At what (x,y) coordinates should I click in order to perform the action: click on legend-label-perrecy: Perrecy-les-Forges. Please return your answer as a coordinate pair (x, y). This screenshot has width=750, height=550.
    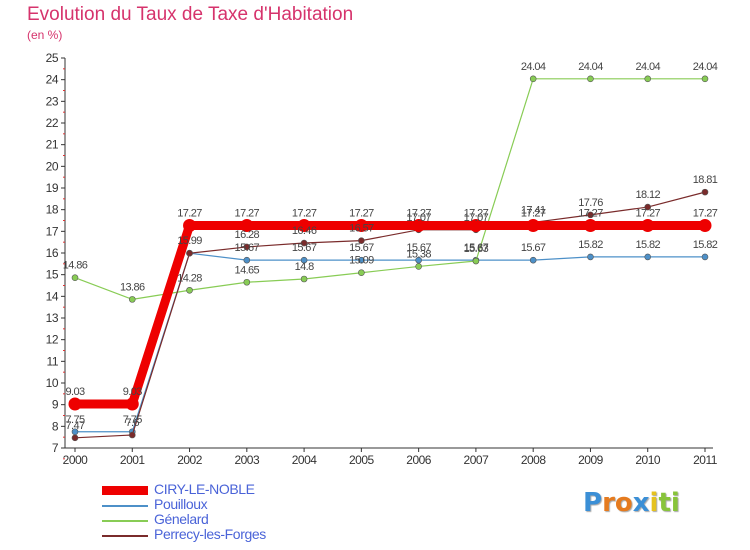
    Looking at the image, I should click on (210, 534).